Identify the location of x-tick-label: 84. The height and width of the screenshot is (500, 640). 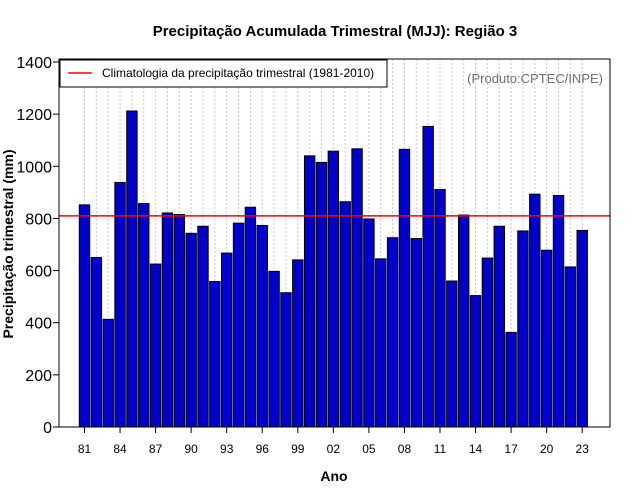
(120, 449).